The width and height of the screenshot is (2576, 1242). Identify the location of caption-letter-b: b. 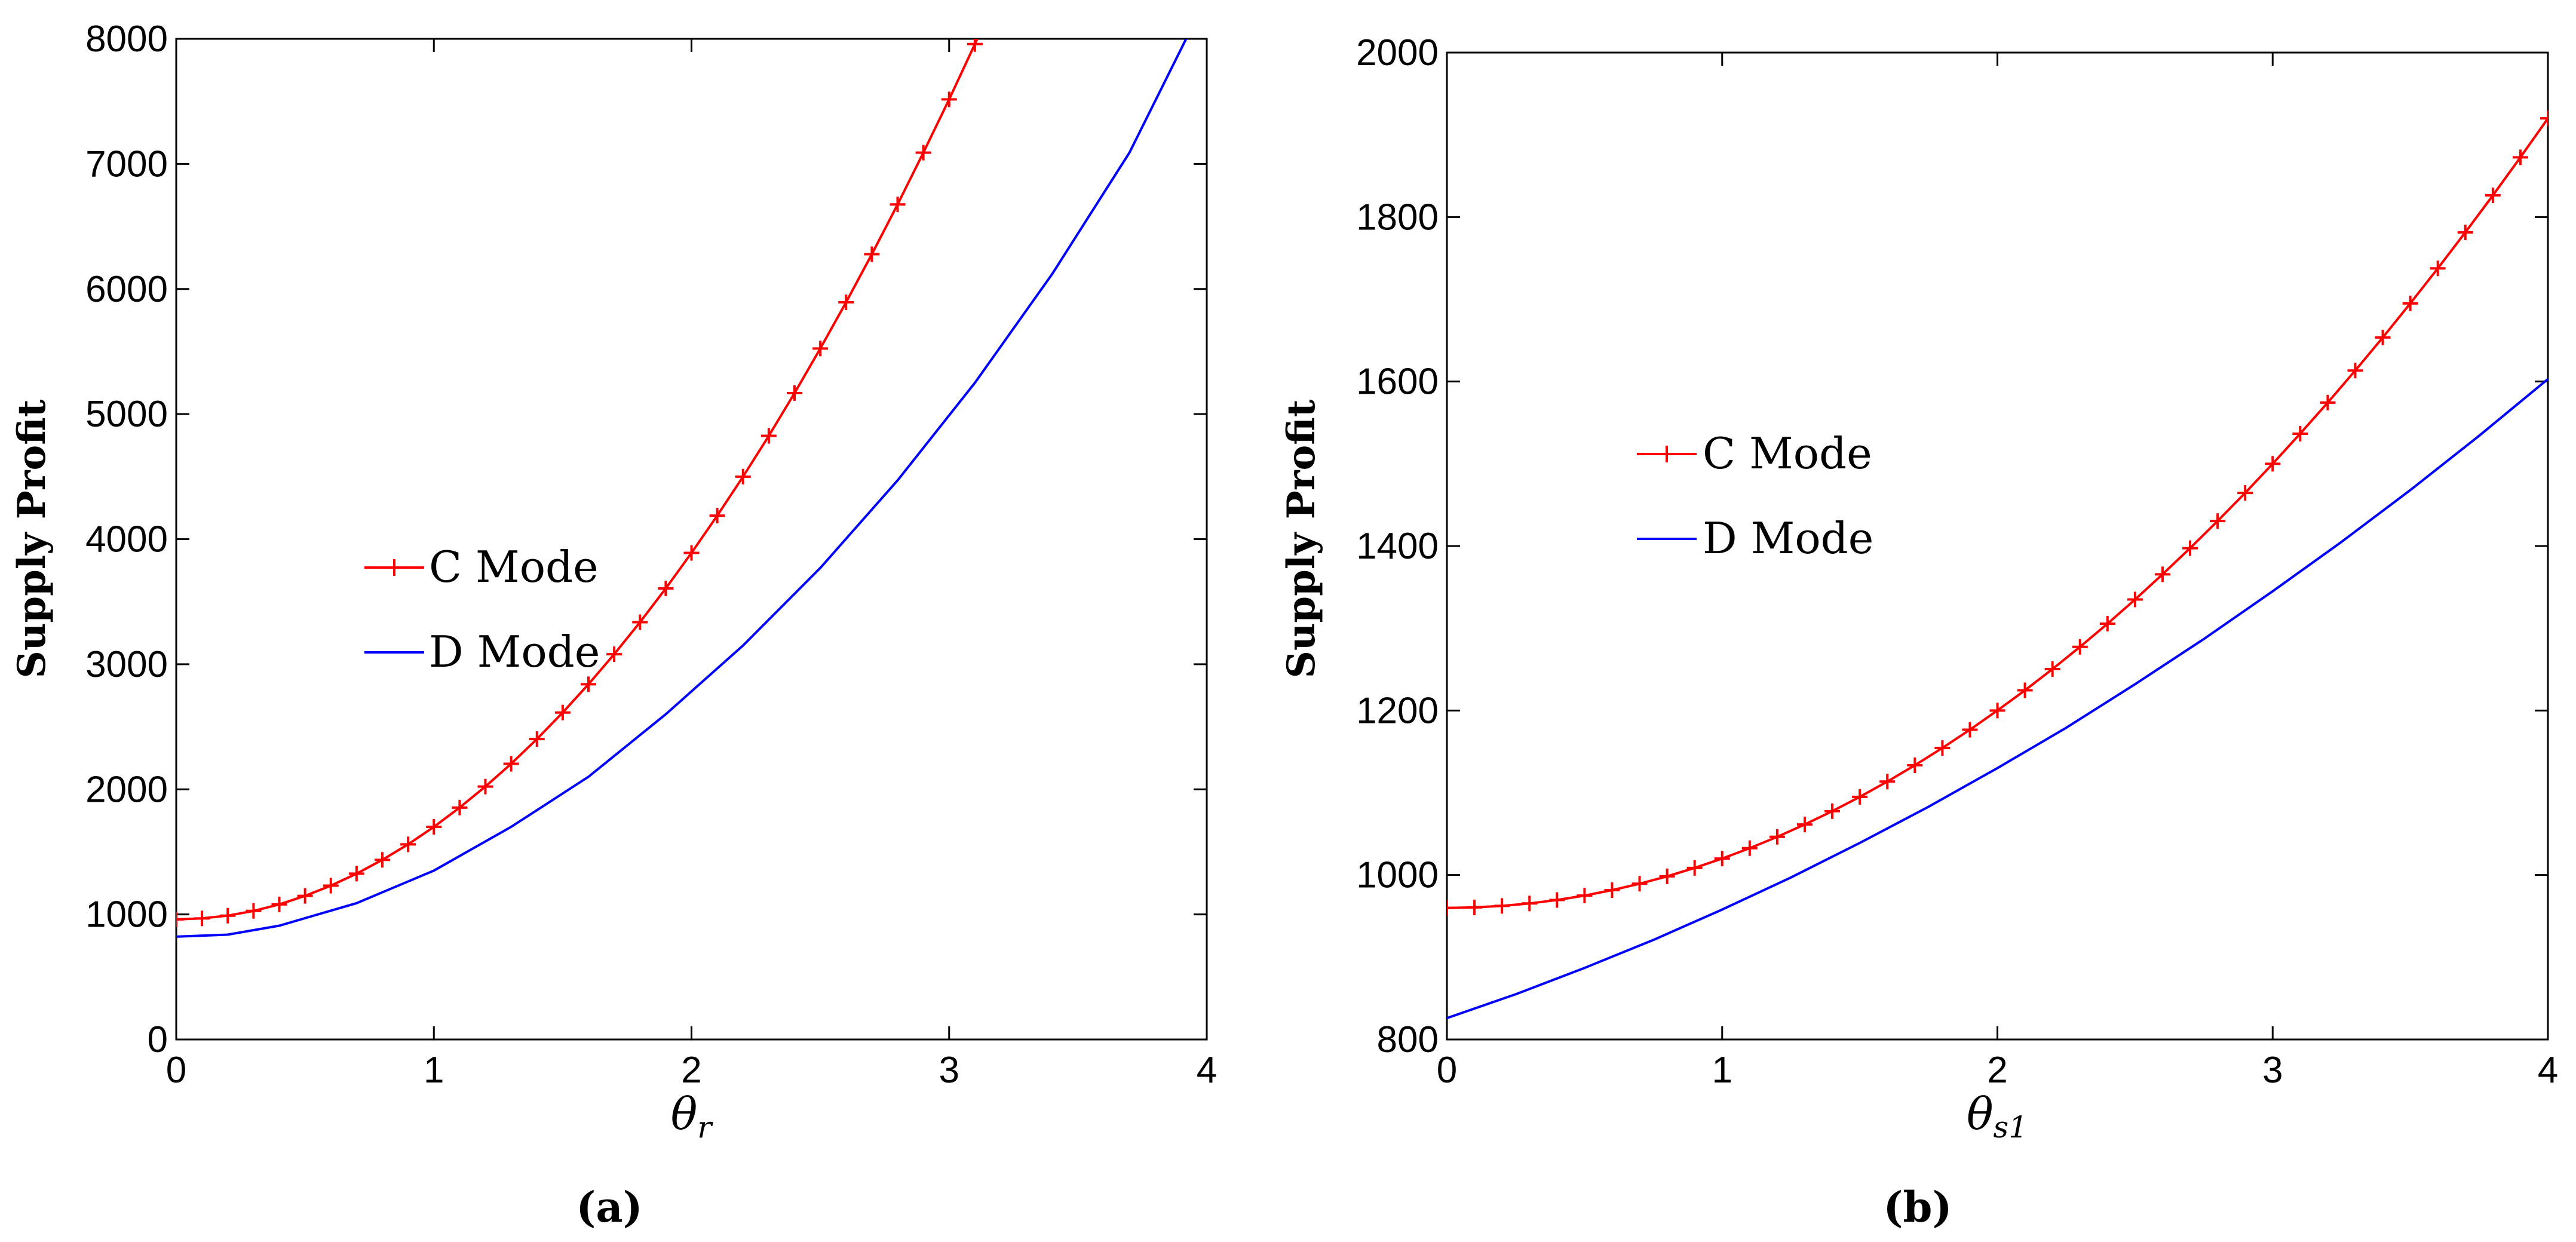
(1918, 1207).